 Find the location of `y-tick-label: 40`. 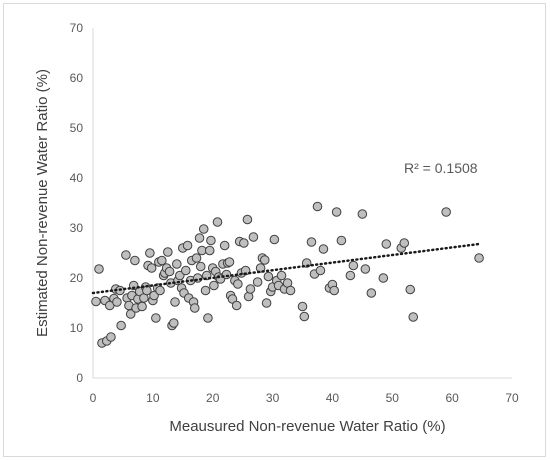

y-tick-label: 40 is located at coordinates (77, 178).